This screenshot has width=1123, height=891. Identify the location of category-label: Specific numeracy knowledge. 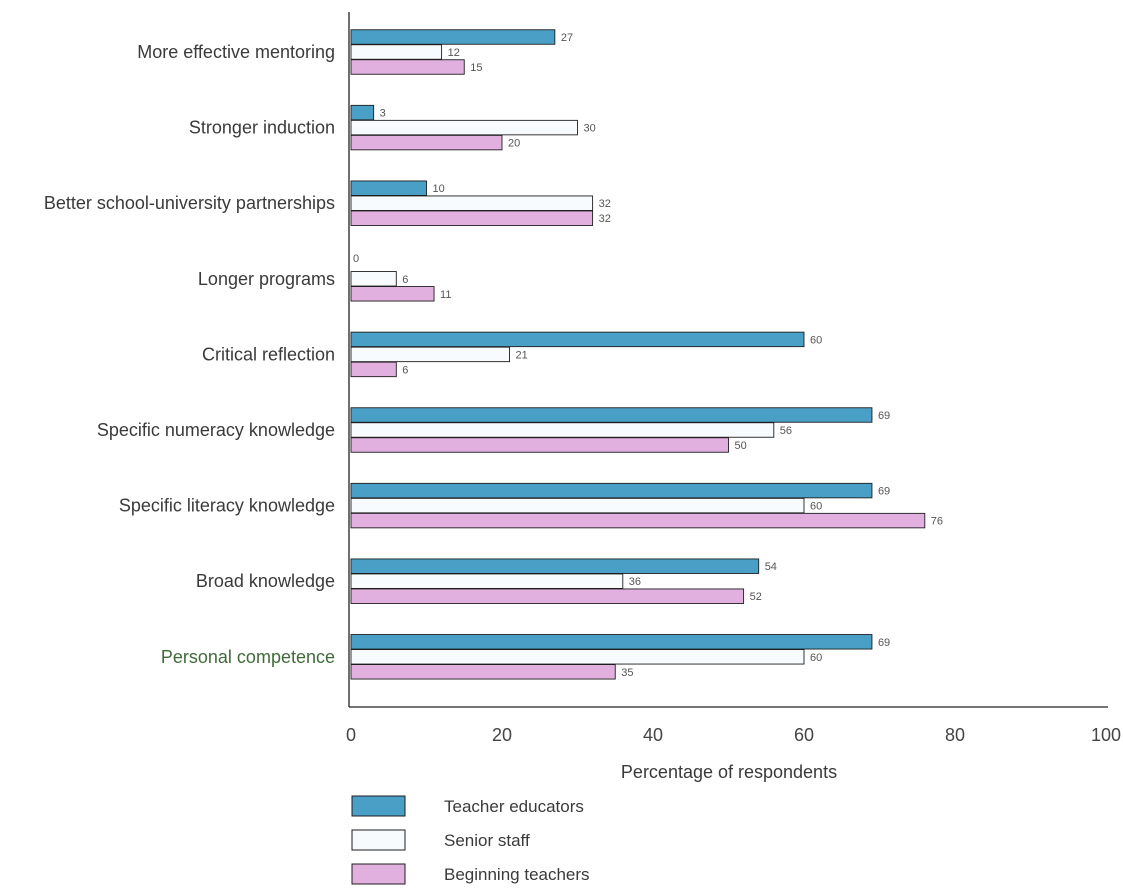
(216, 430).